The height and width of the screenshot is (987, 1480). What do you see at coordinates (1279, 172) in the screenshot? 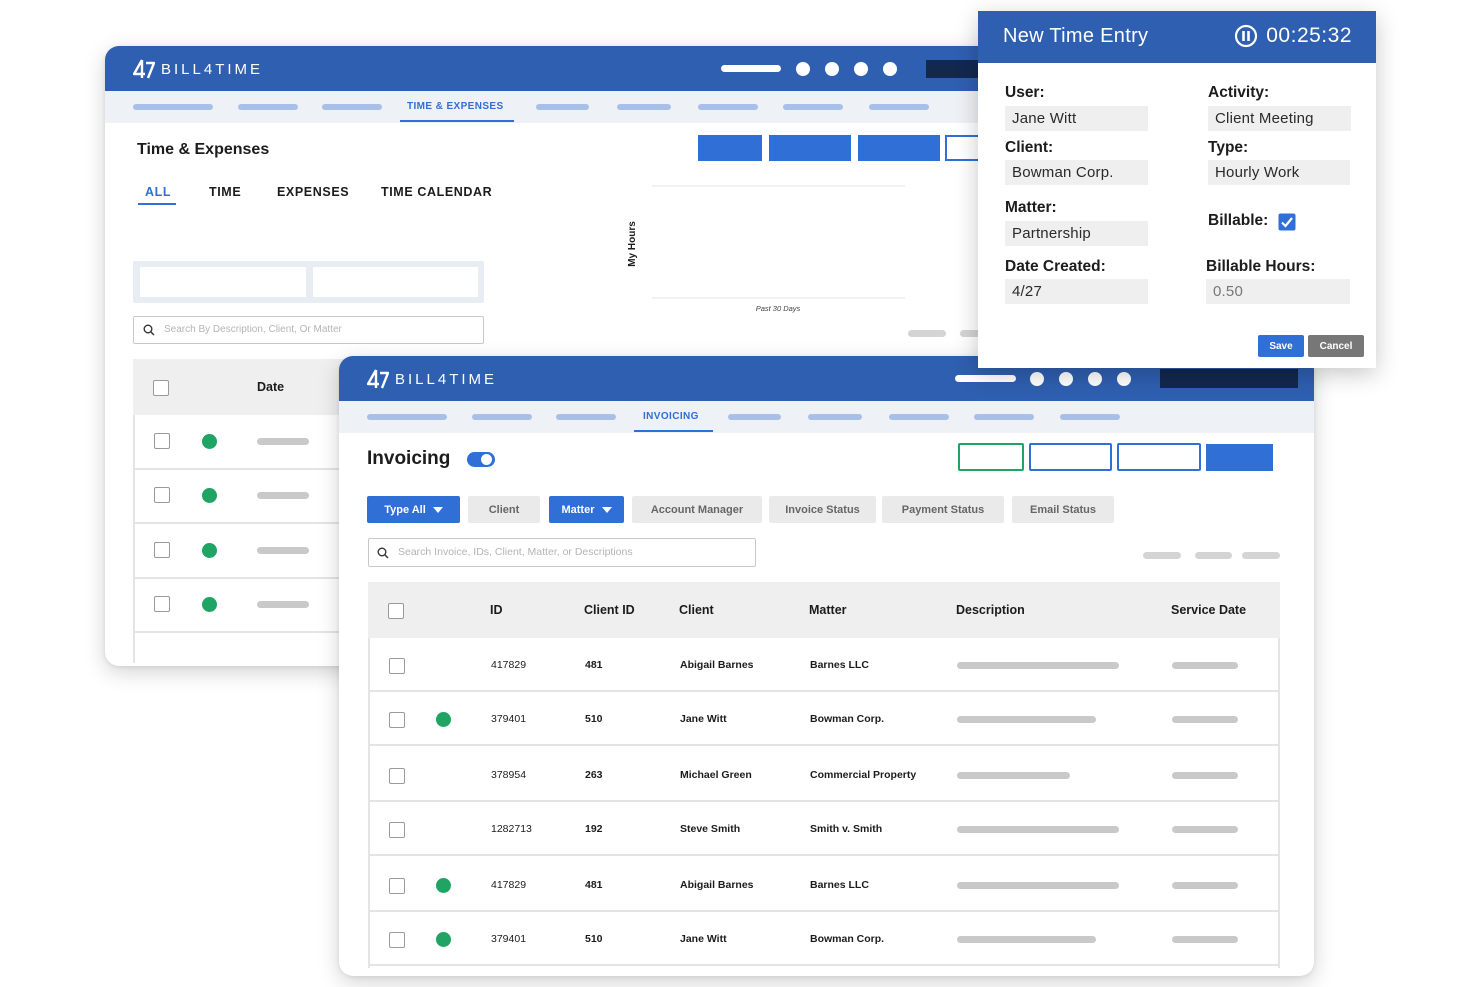
I see `type-field: Hourly Work` at bounding box center [1279, 172].